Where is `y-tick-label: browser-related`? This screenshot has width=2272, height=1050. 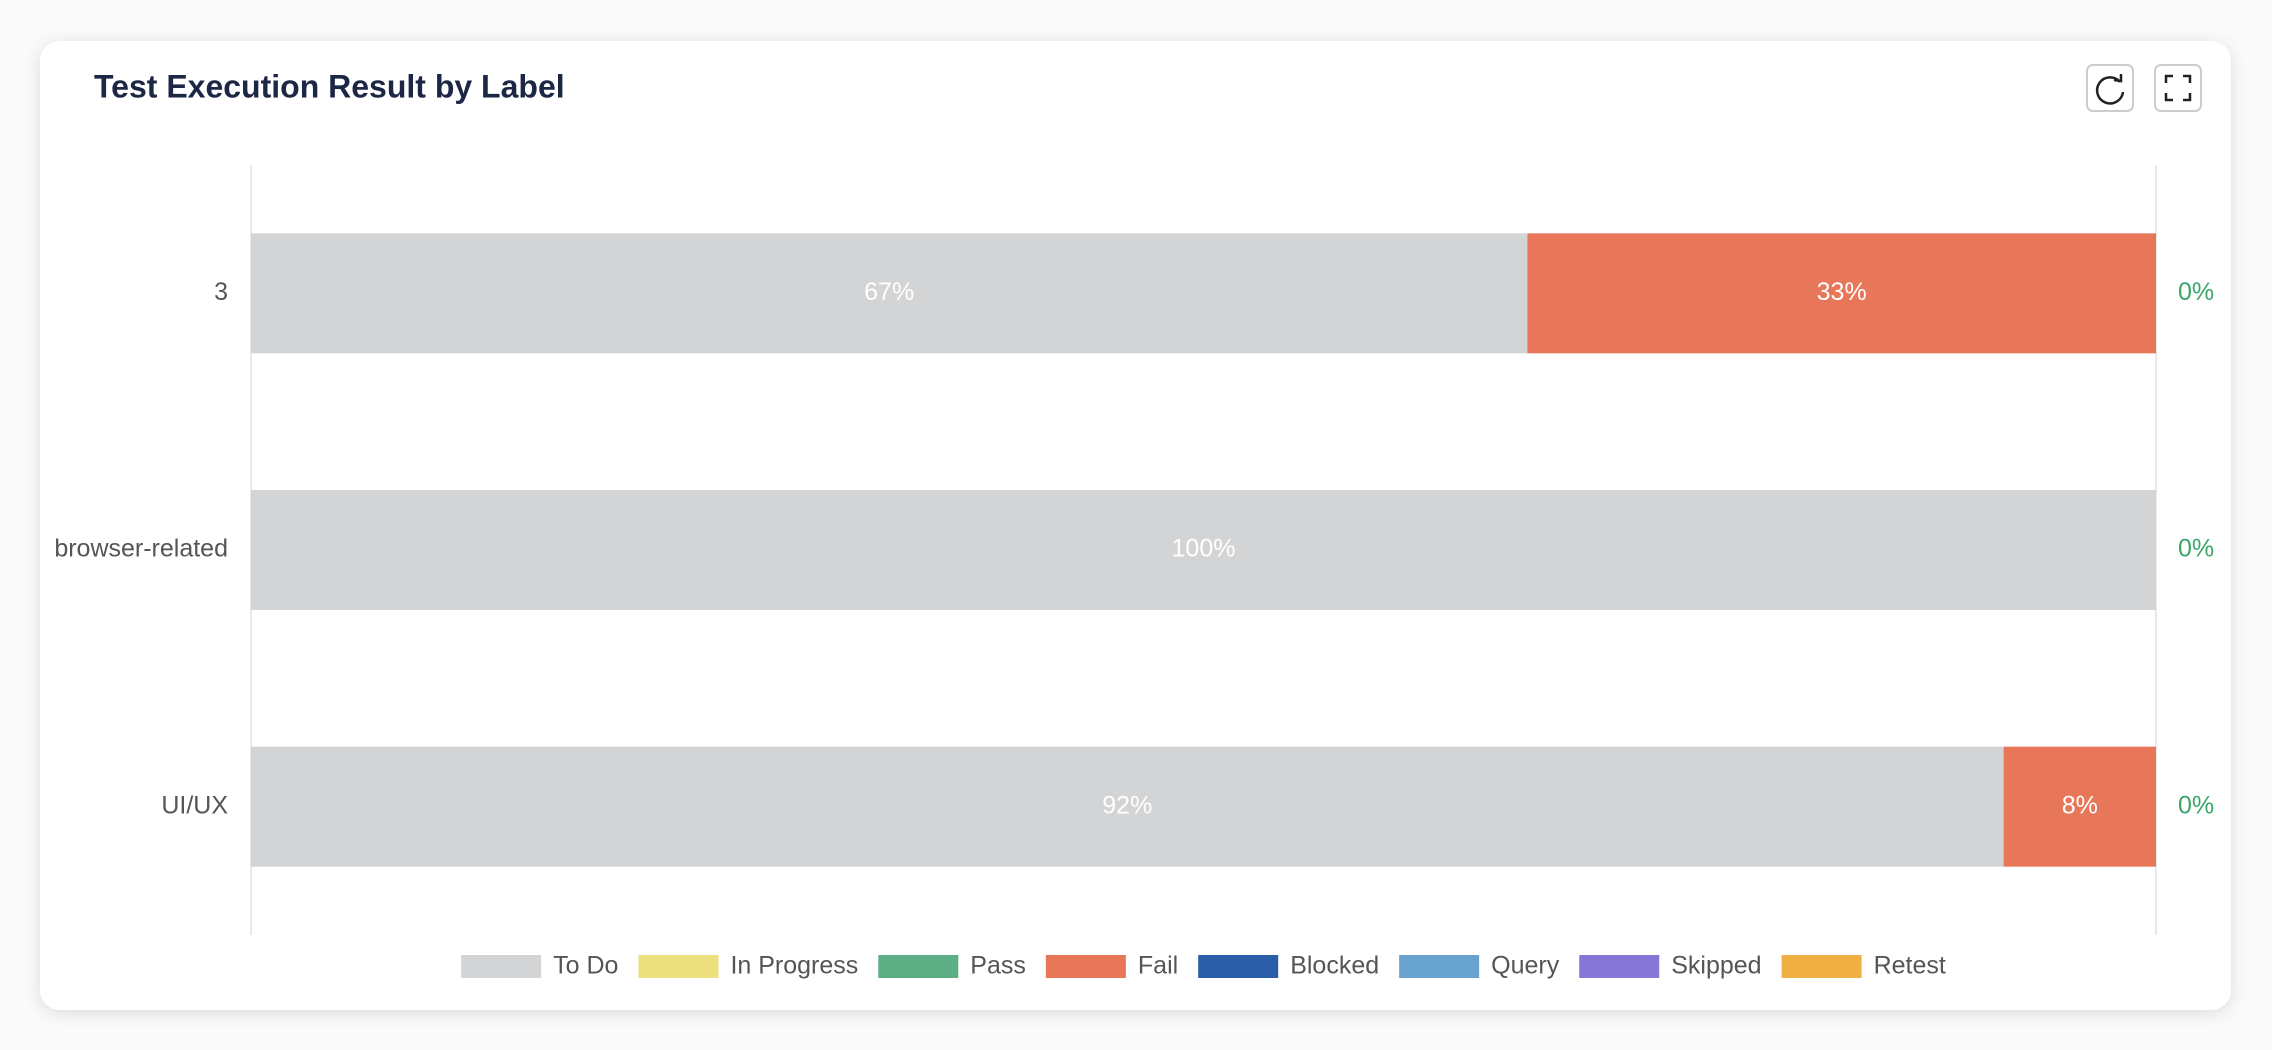
y-tick-label: browser-related is located at coordinates (141, 549).